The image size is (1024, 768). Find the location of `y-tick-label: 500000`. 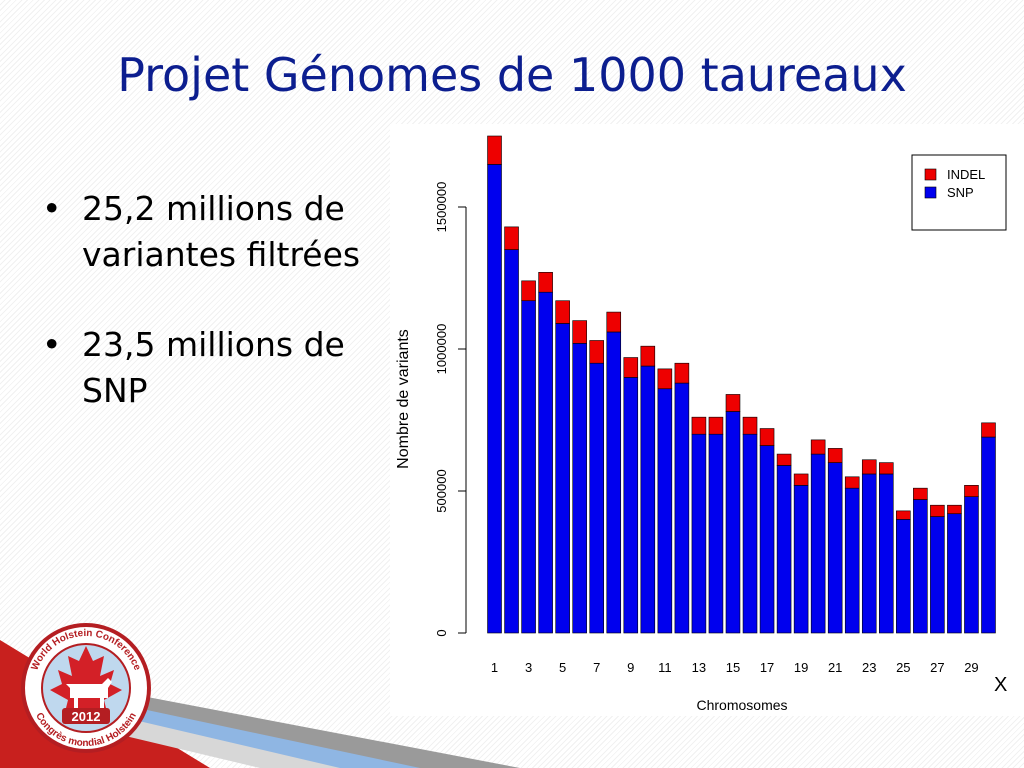

y-tick-label: 500000 is located at coordinates (441, 490).